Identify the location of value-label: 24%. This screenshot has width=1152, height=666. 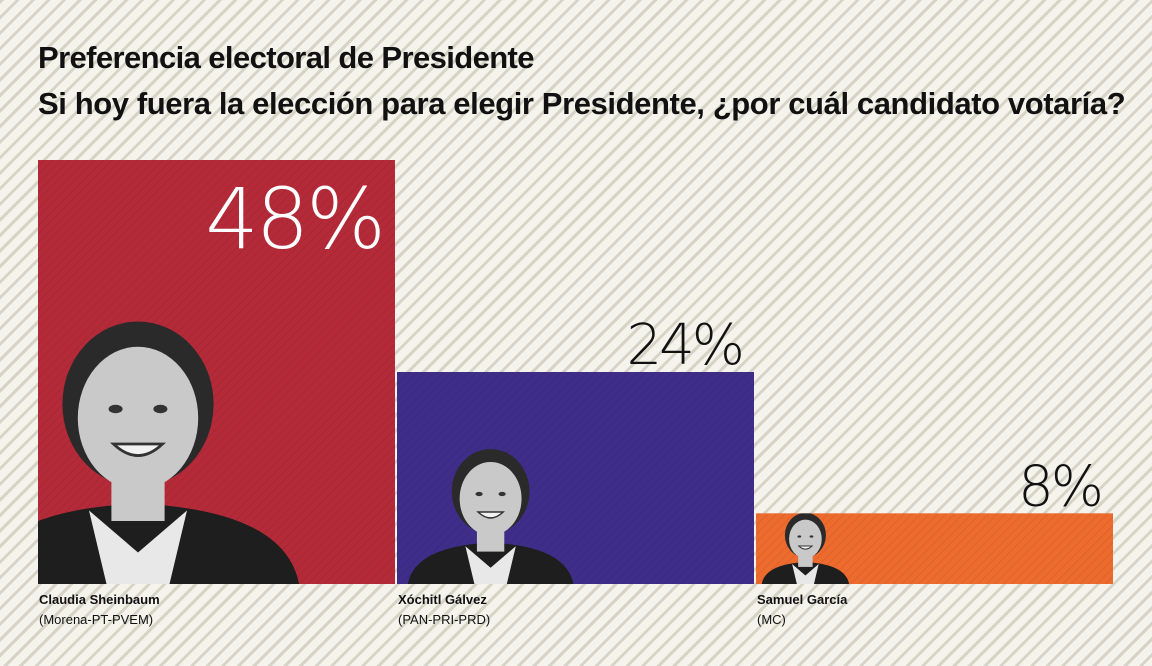
(684, 345).